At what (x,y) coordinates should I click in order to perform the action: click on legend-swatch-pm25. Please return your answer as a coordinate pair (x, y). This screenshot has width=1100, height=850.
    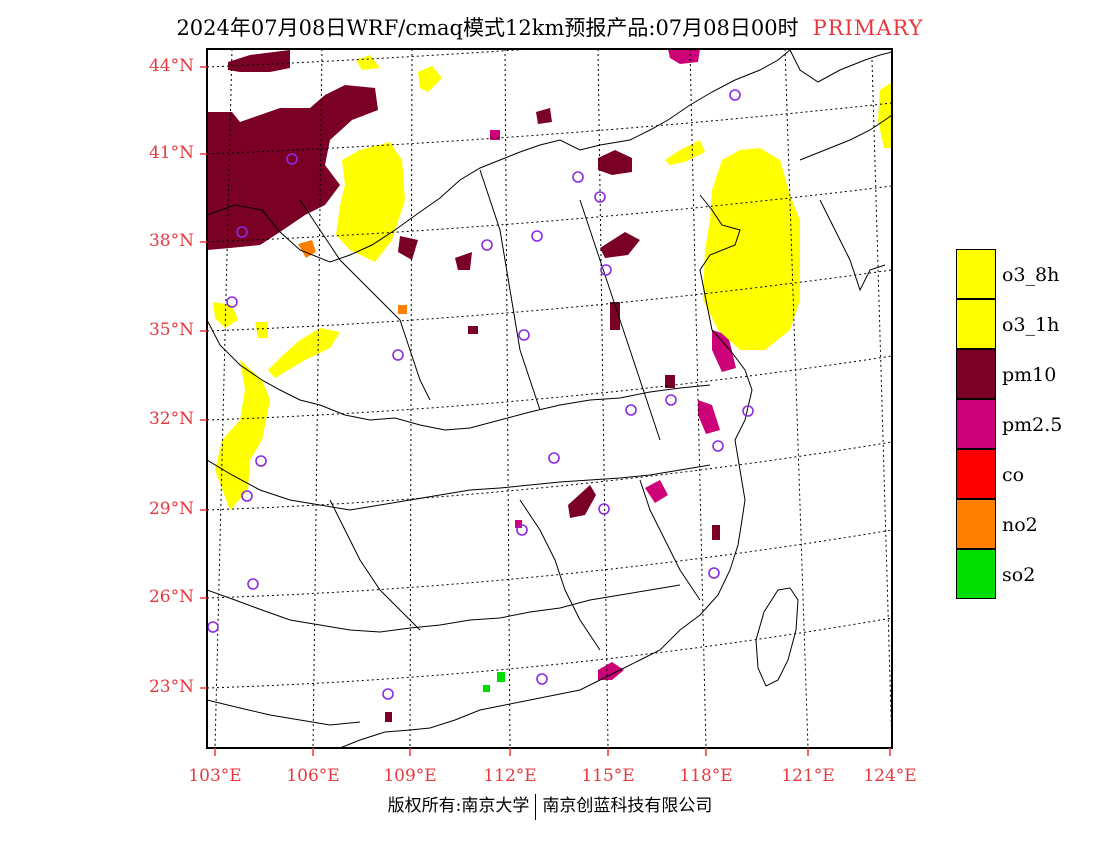
    Looking at the image, I should click on (976, 424).